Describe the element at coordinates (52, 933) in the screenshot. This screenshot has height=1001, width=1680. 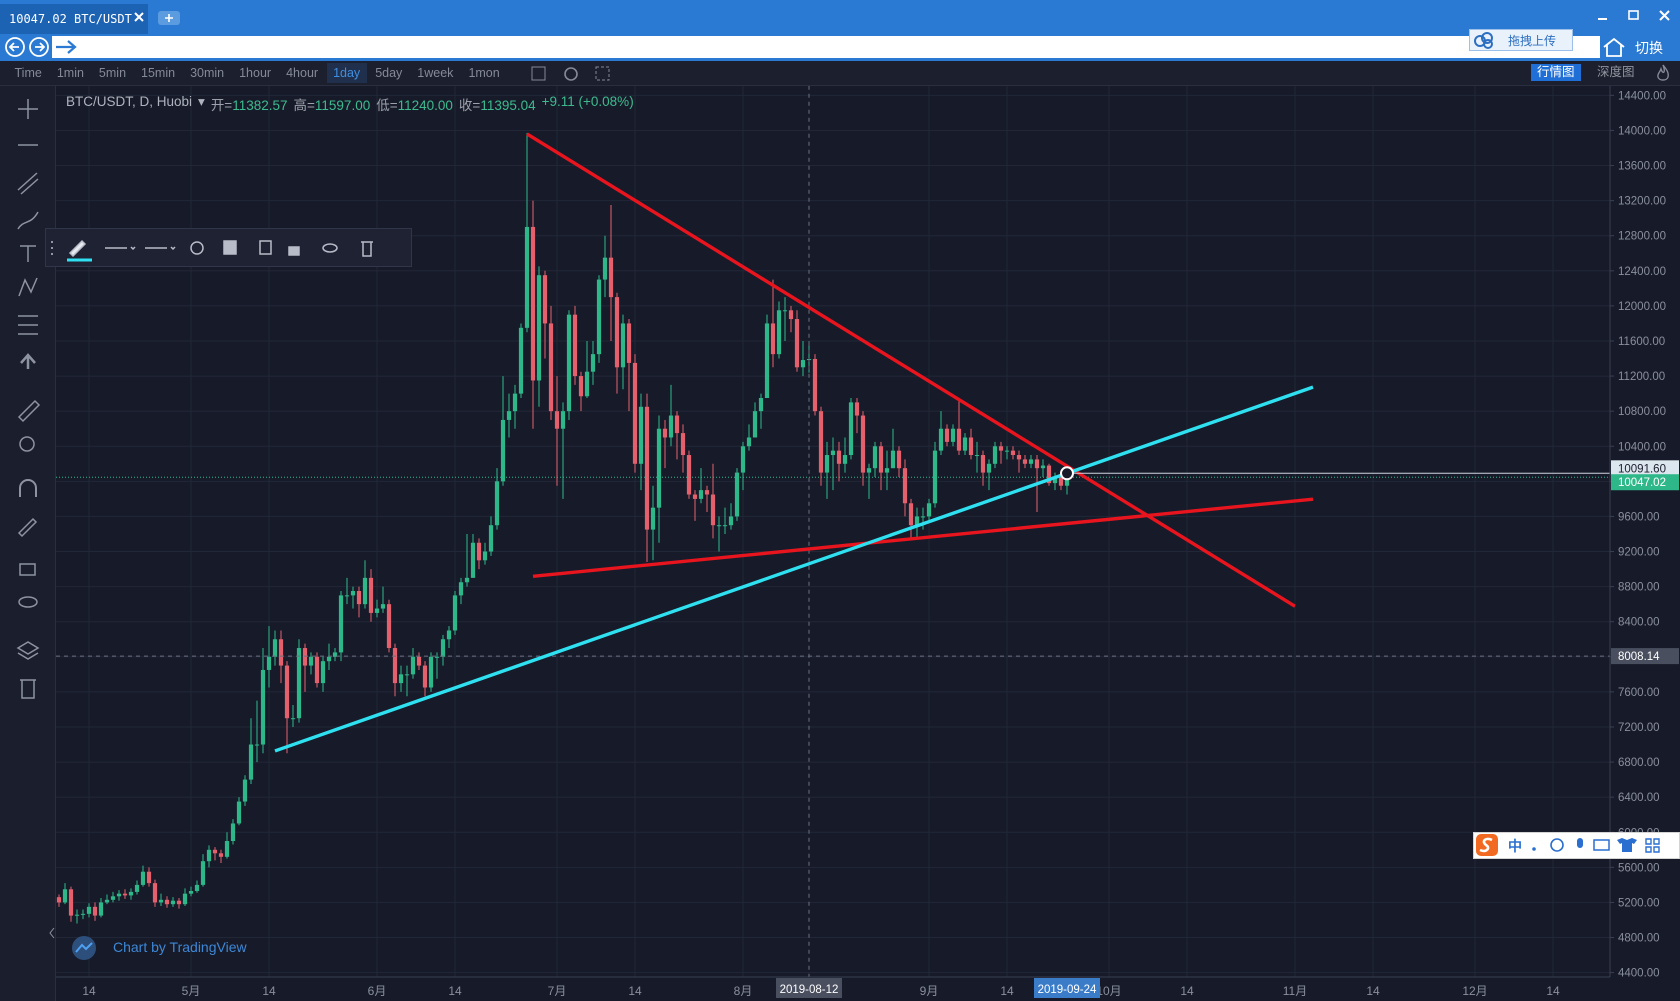
I see `collapse-toggle` at that location.